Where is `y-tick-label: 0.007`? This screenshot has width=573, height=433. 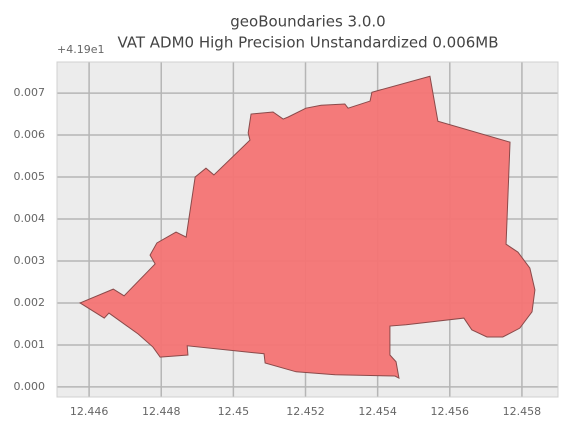 y-tick-label: 0.007 is located at coordinates (30, 92).